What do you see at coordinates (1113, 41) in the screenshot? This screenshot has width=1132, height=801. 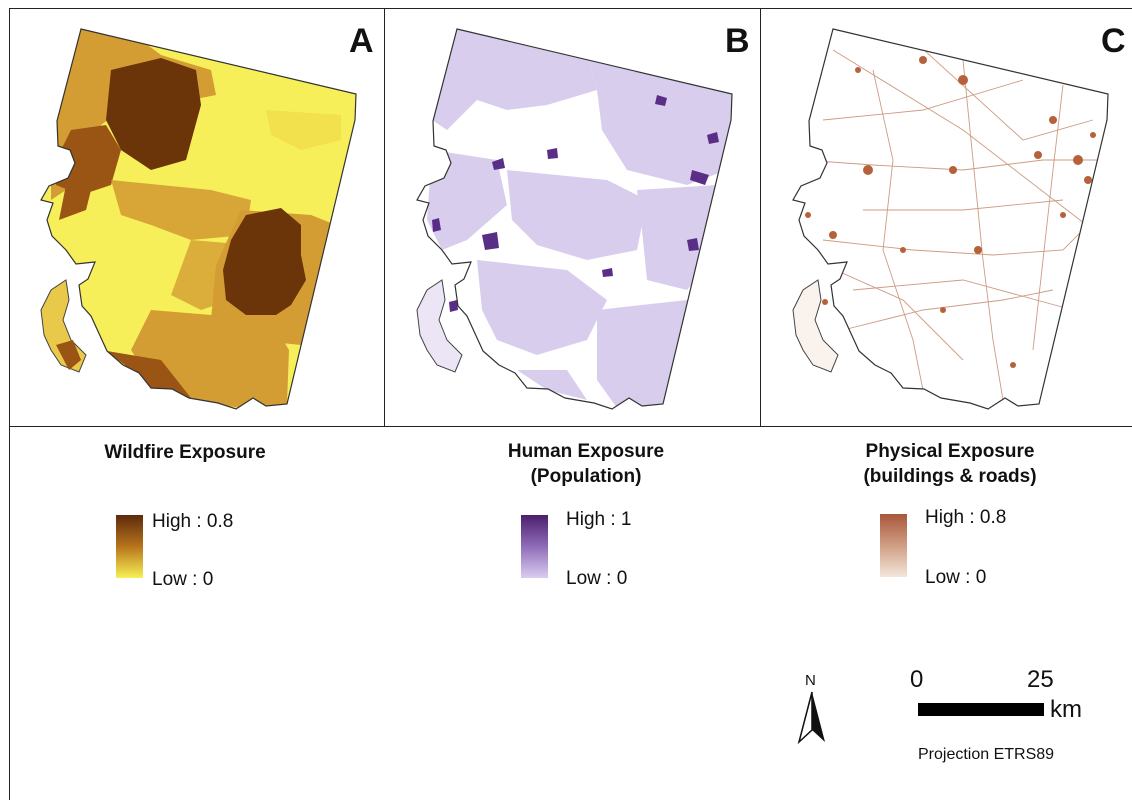 I see `panel-label-c: C` at bounding box center [1113, 41].